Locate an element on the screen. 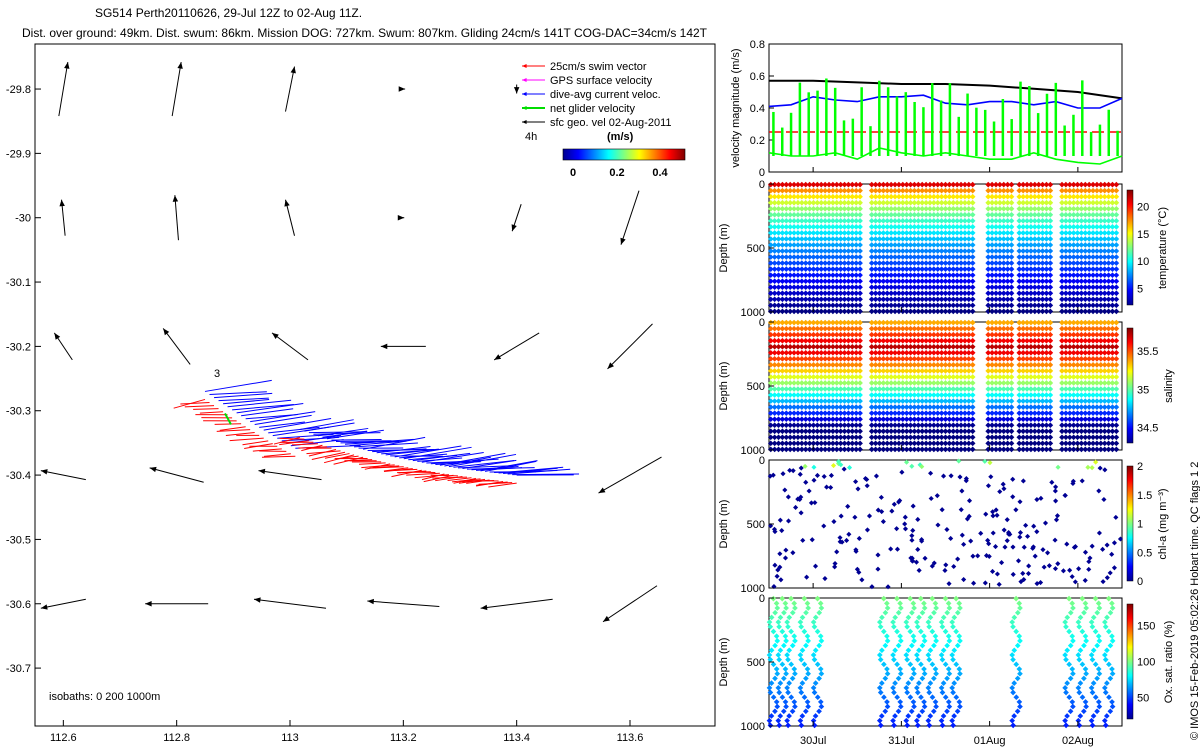  depth-label: Depth (m) is located at coordinates (724, 662).